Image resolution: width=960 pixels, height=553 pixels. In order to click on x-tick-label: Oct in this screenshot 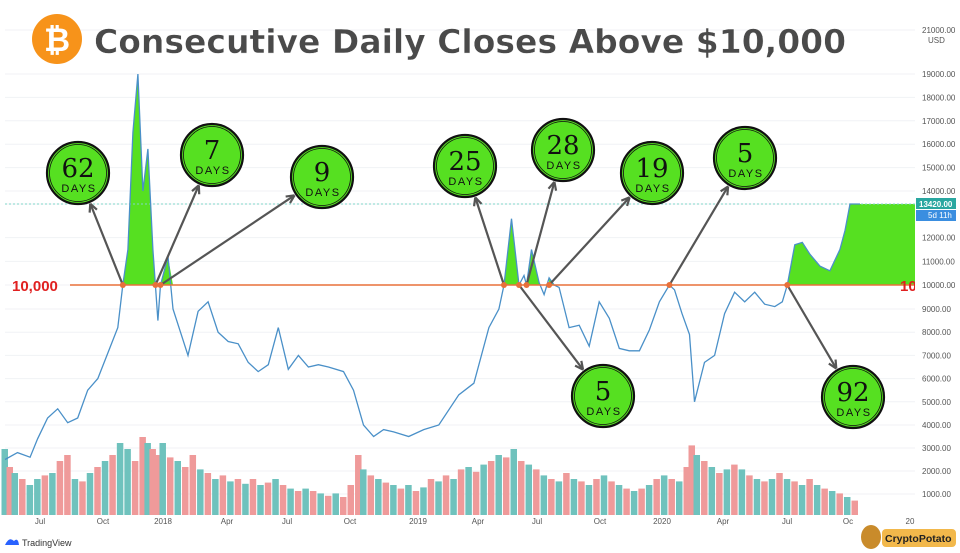, I will do `click(103, 521)`.